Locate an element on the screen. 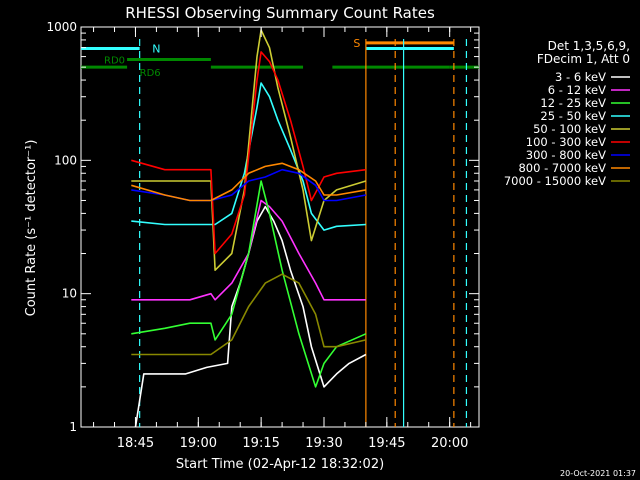  x-tick-label: 19:15 is located at coordinates (260, 443).